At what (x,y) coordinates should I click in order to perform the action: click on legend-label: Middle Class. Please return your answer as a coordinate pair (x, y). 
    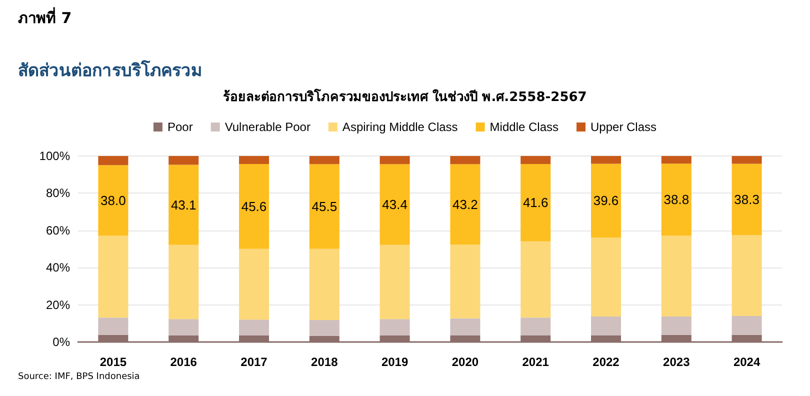
    Looking at the image, I should click on (524, 127).